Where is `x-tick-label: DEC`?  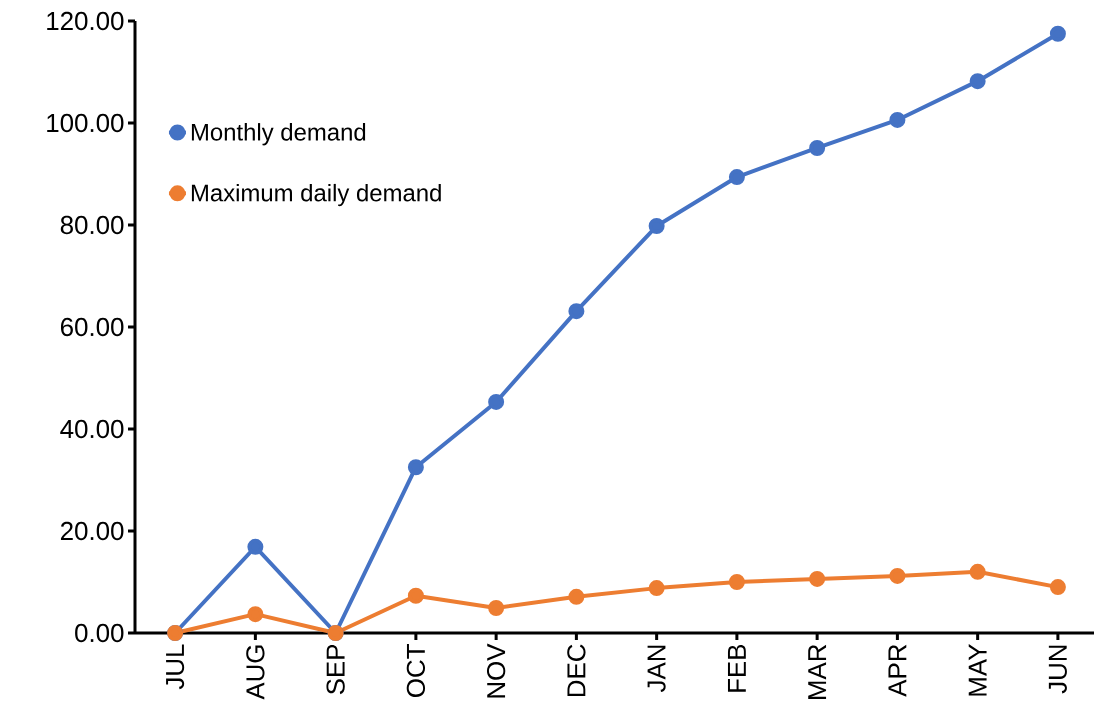 x-tick-label: DEC is located at coordinates (576, 670).